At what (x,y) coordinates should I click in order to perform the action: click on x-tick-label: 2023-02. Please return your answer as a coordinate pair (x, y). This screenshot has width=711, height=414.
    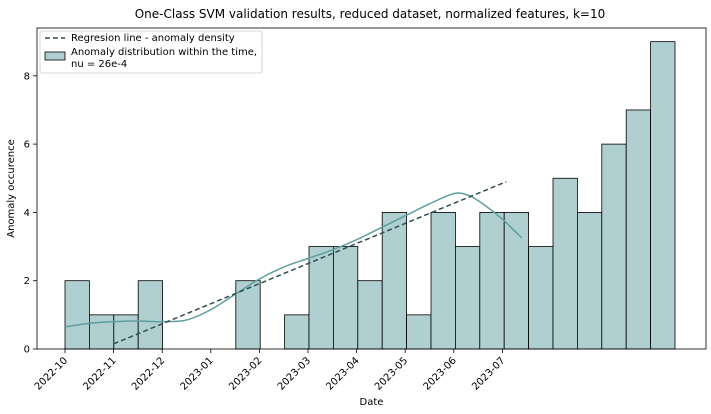
    Looking at the image, I should click on (245, 373).